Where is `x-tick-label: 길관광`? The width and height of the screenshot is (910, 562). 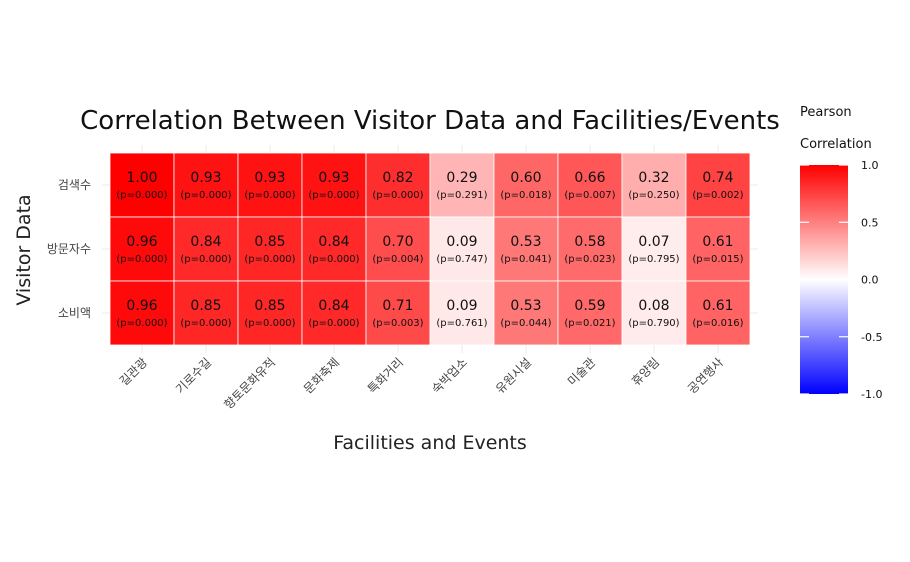 x-tick-label: 길관광 is located at coordinates (133, 371).